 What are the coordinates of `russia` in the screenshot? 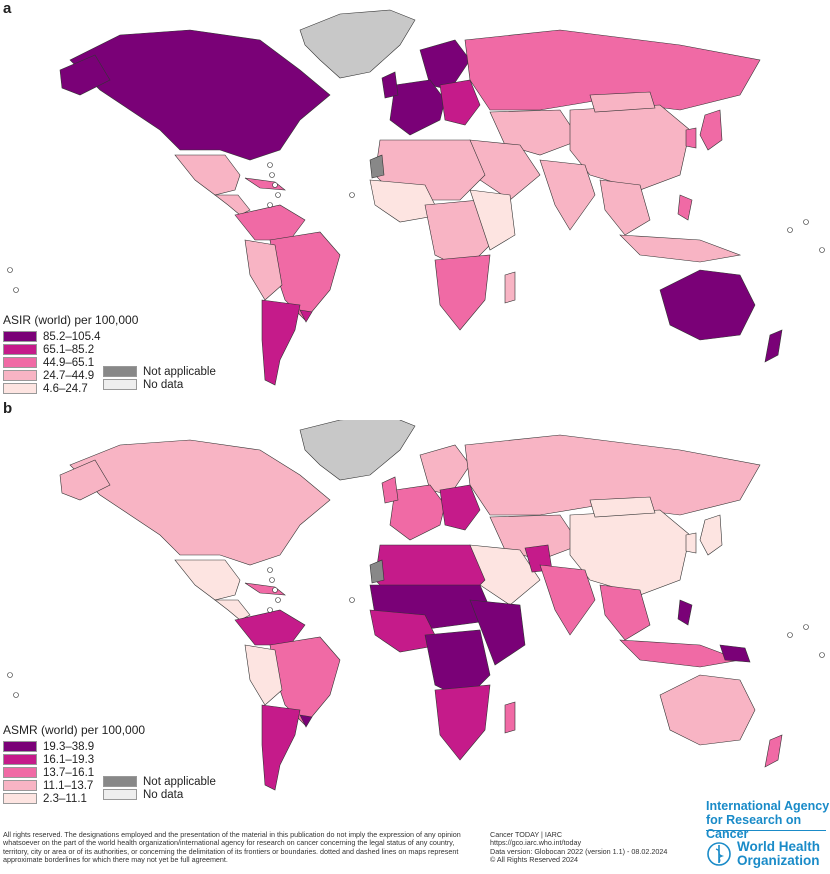 It's located at (612, 475).